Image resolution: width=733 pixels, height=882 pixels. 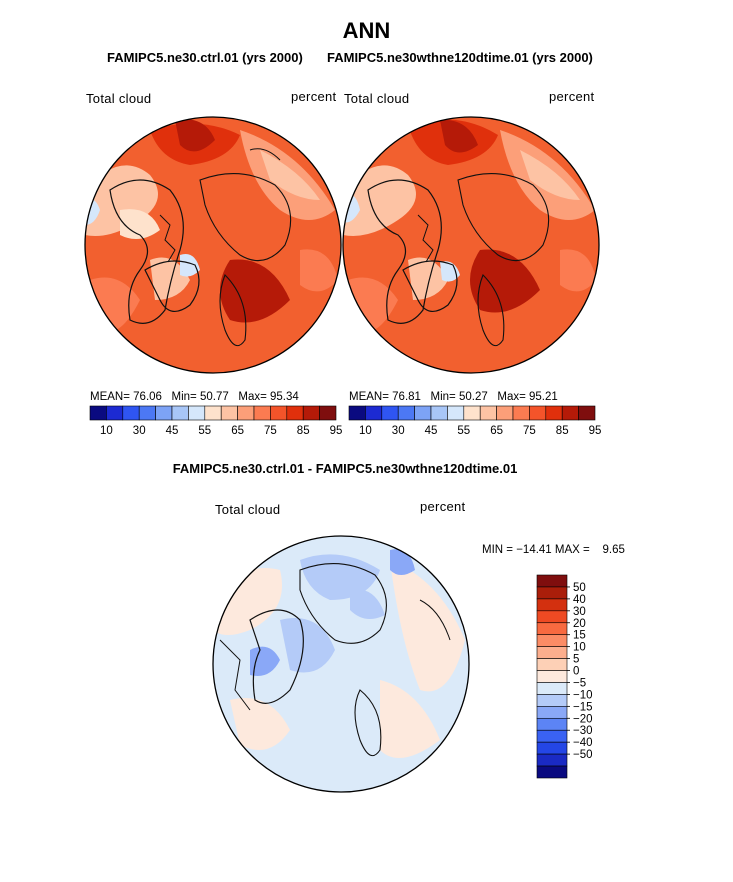 I want to click on left-stats: MEAN= 76.06 Min= 50.77 Max= 95.34, so click(x=194, y=397).